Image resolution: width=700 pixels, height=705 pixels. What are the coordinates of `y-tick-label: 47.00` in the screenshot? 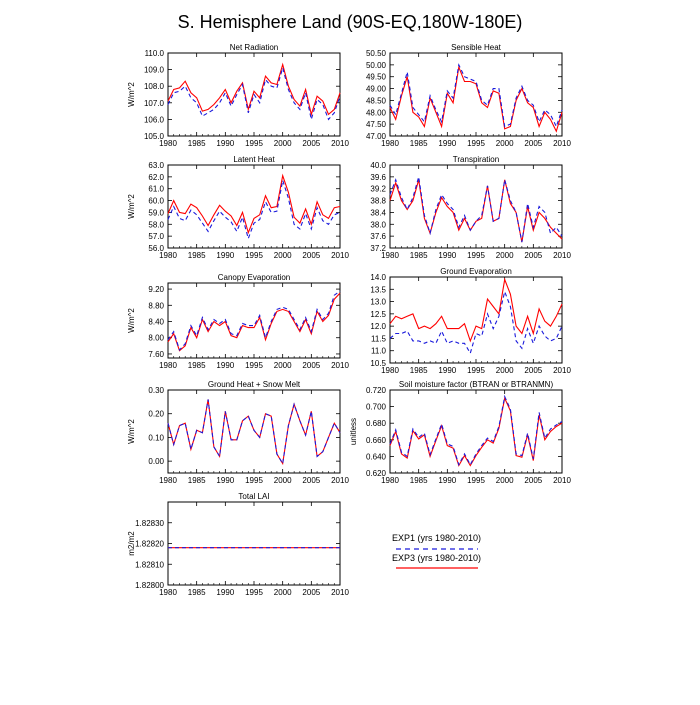 It's located at (376, 136).